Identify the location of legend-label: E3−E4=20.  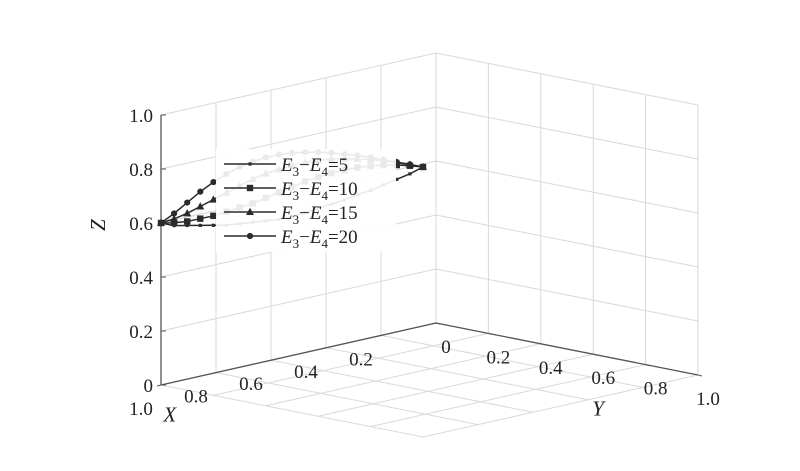
(319, 239).